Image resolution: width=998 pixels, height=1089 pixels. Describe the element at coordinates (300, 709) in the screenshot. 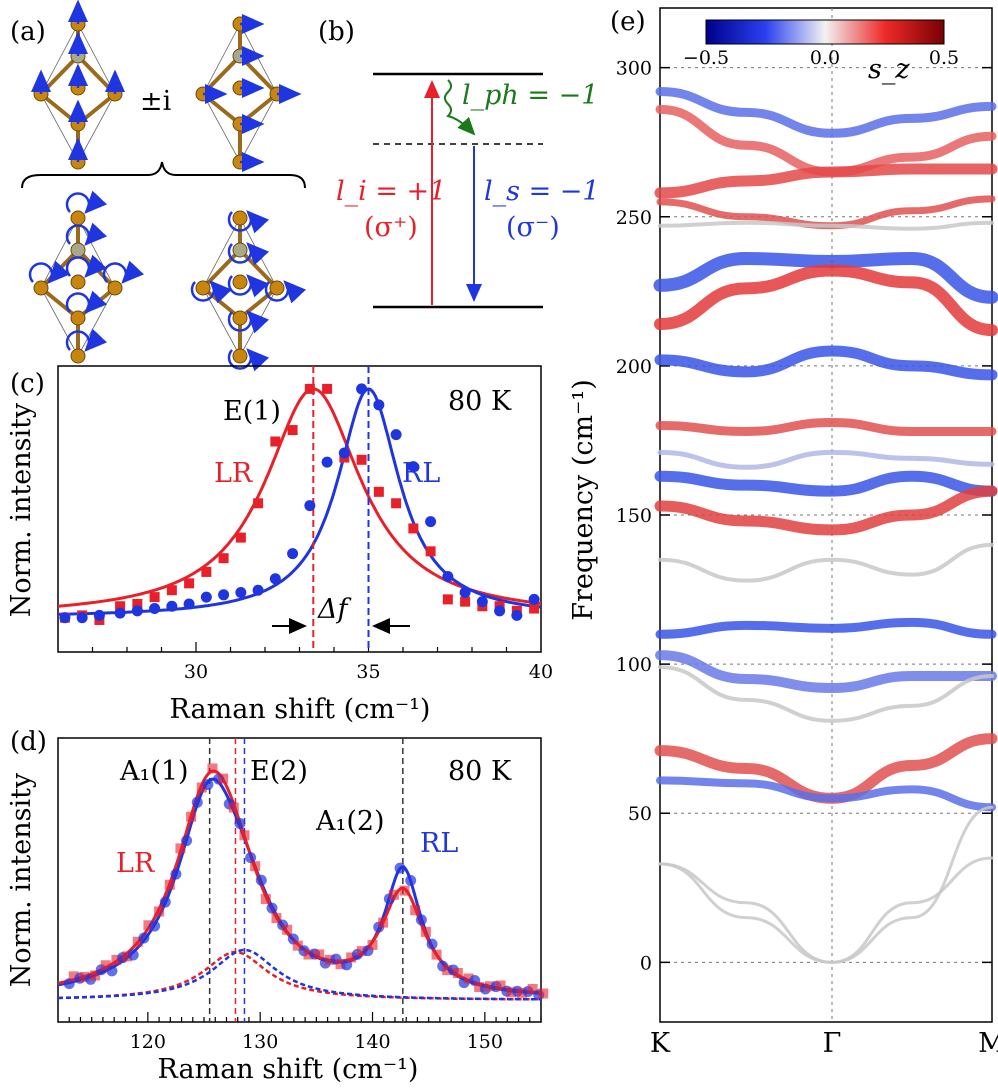

I see `plot-c-xlabel: Raman shift (cm⁻¹)` at that location.